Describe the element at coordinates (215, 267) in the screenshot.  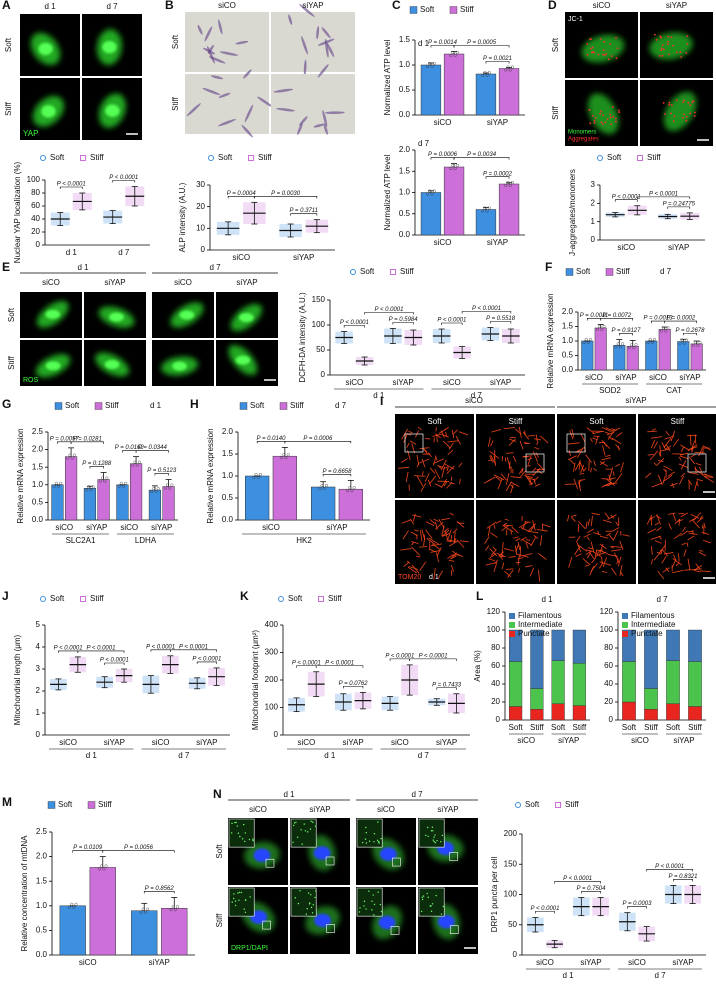
I see `day-label: d 7` at that location.